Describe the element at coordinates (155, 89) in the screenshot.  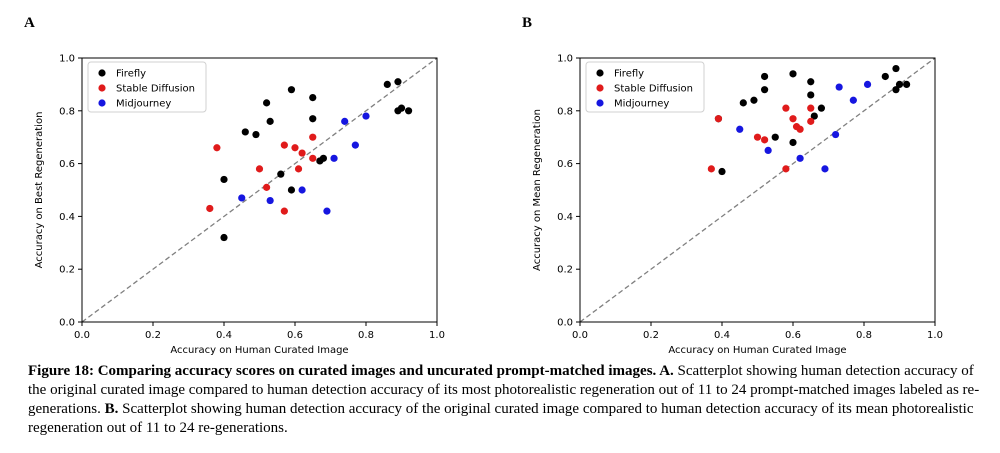
I see `legend-label: Stable Diffusion` at that location.